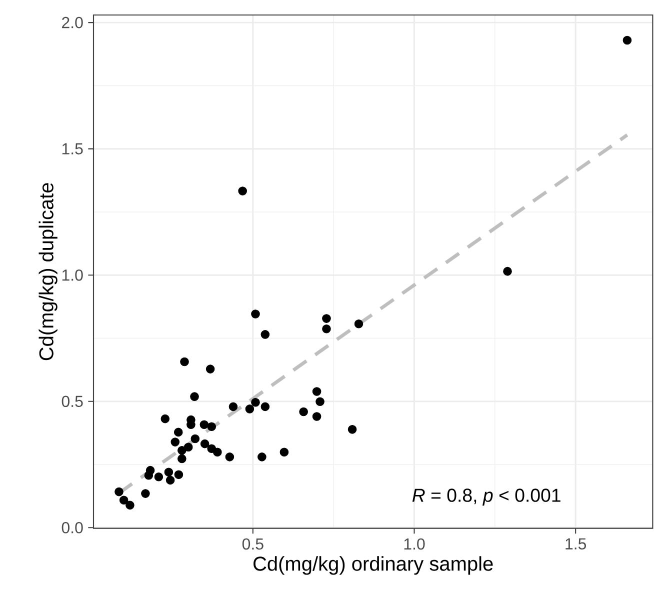  Describe the element at coordinates (486, 497) in the screenshot. I see `annotation: R = 0.8, p < 0.001` at that location.